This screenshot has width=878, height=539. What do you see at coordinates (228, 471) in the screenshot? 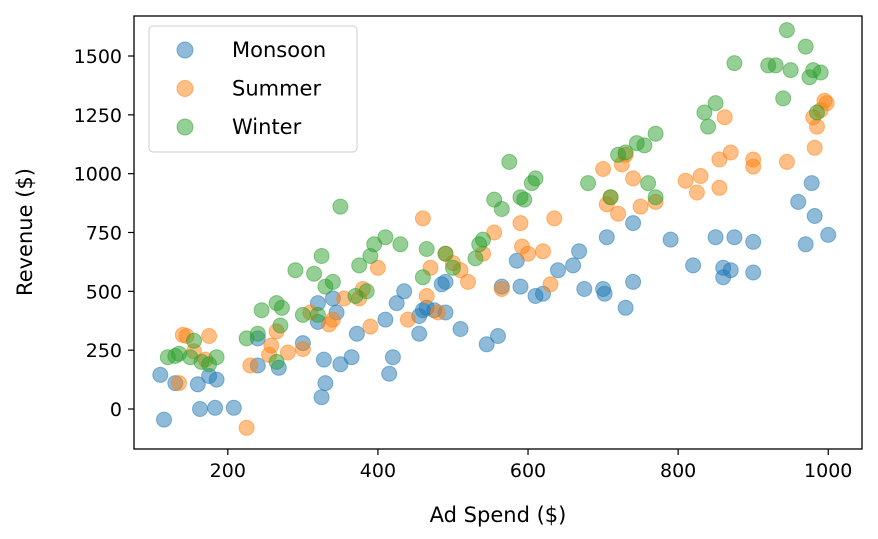
I see `x-tick-label: 200` at bounding box center [228, 471].